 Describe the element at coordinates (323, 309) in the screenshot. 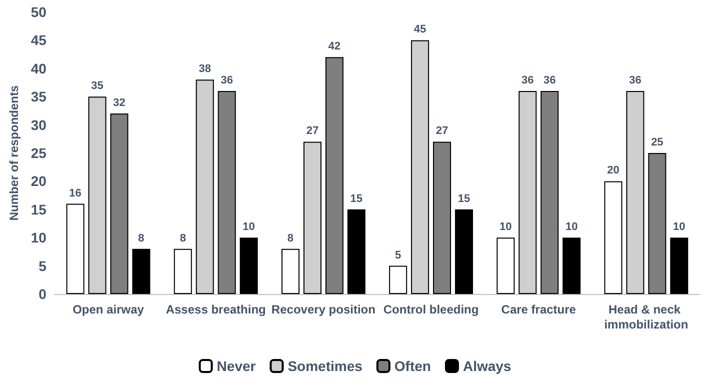

I see `x-tick-label: Recovery position` at that location.